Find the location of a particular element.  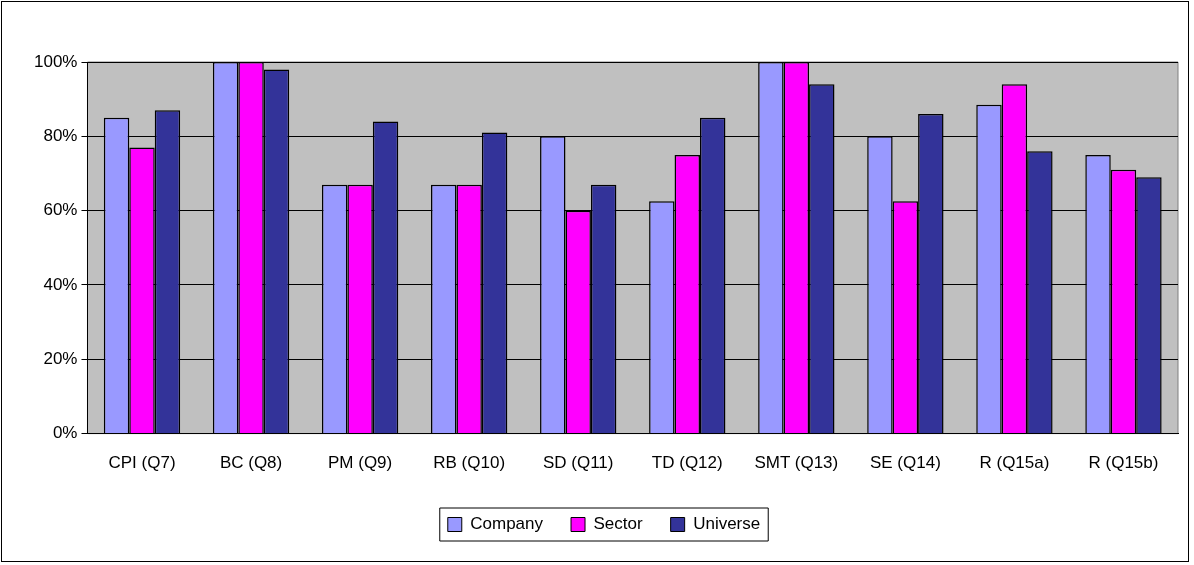

x-tick-label: SD (Q11) is located at coordinates (578, 463).